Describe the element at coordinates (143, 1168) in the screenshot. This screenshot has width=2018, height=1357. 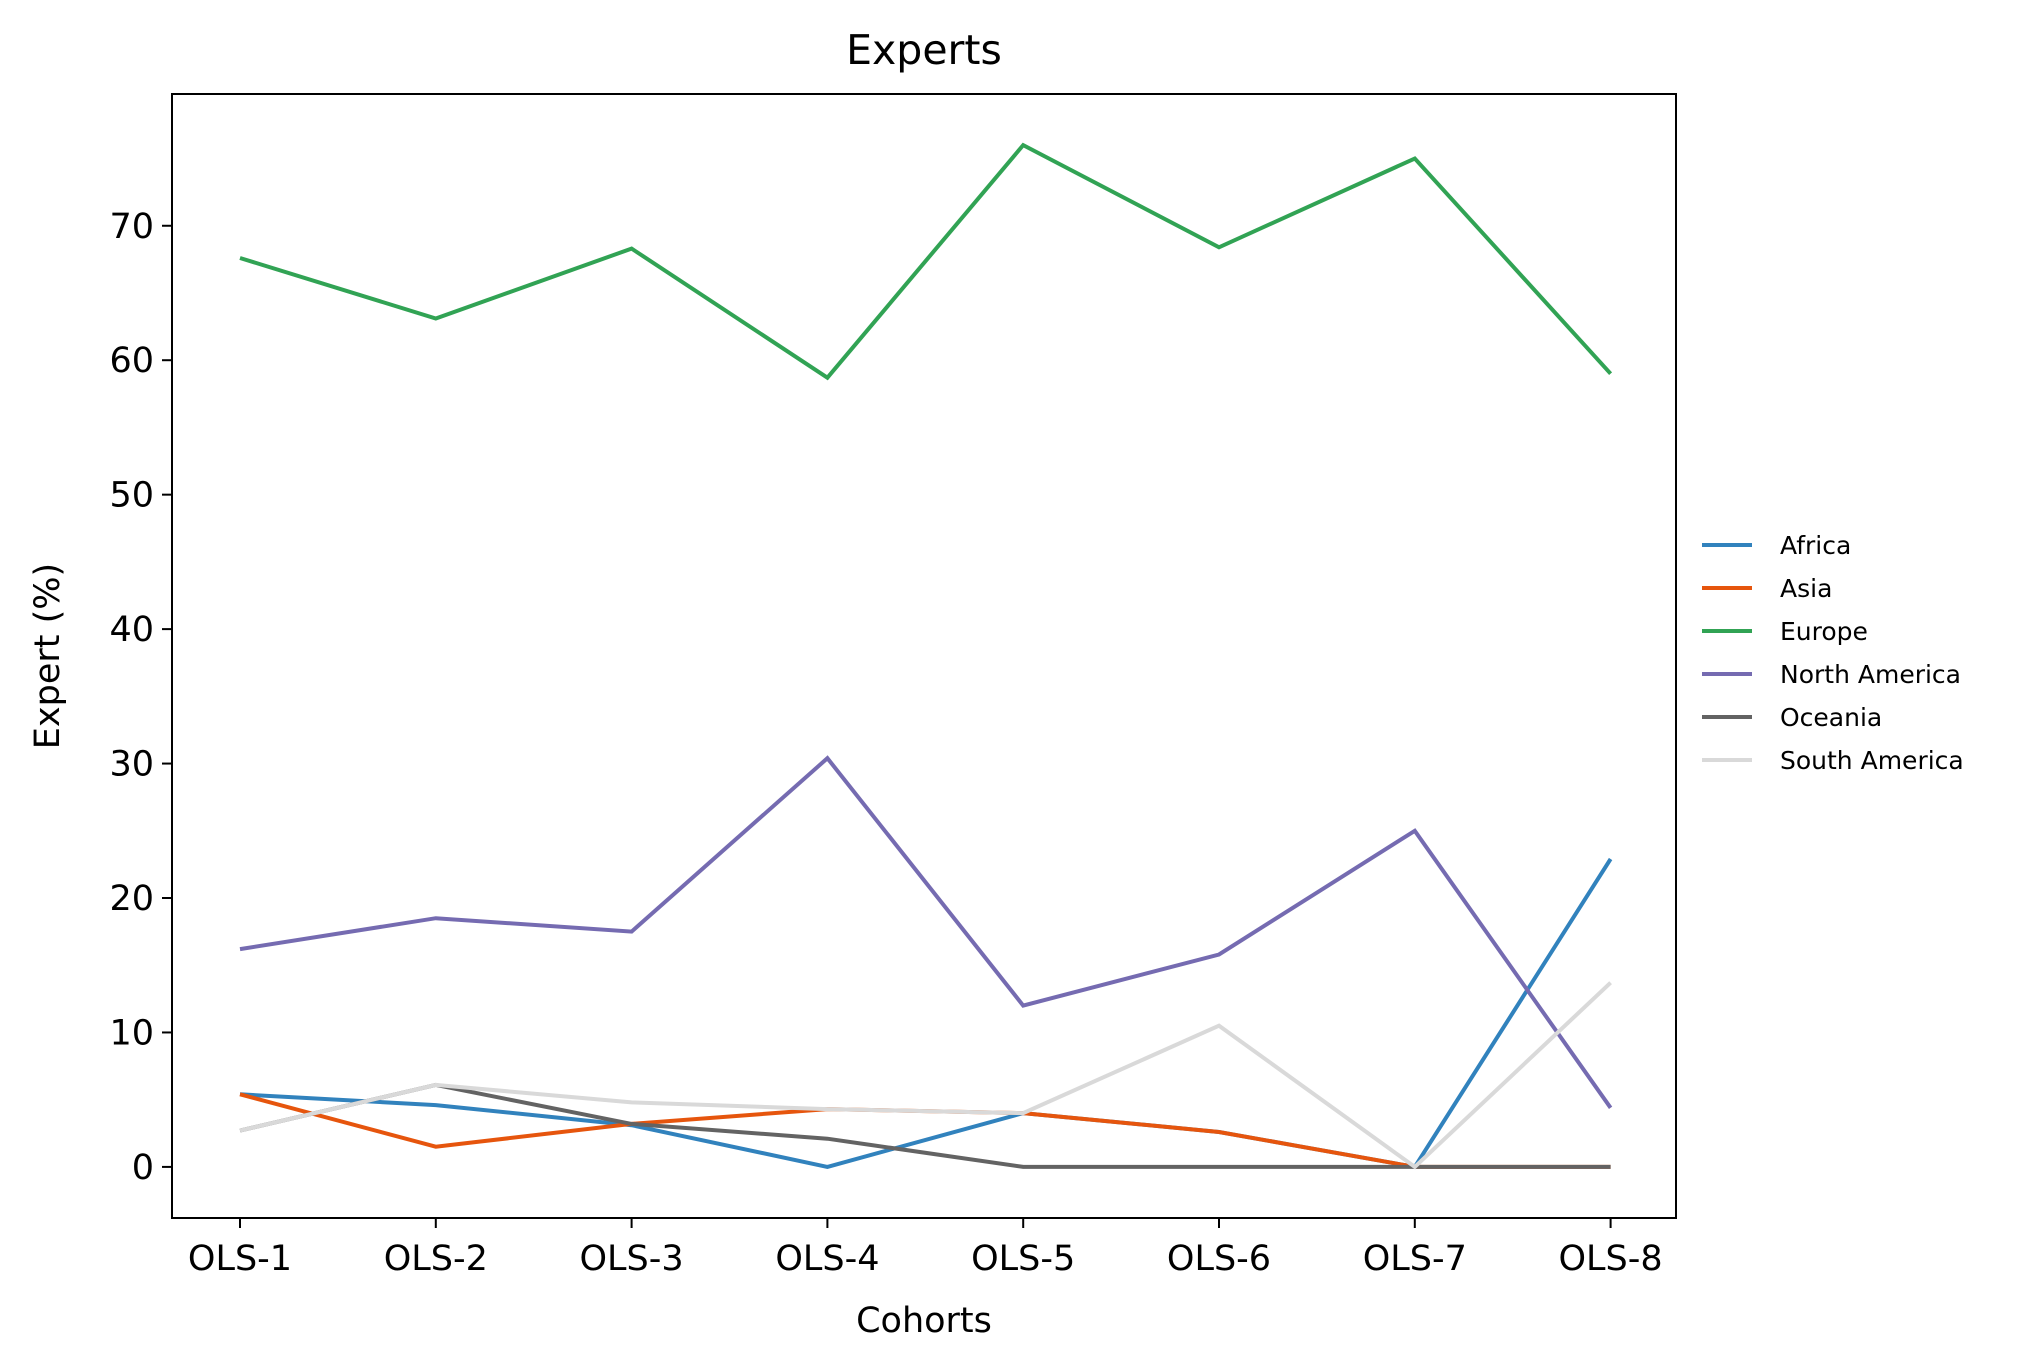
I see `y-tick-label: 0` at that location.